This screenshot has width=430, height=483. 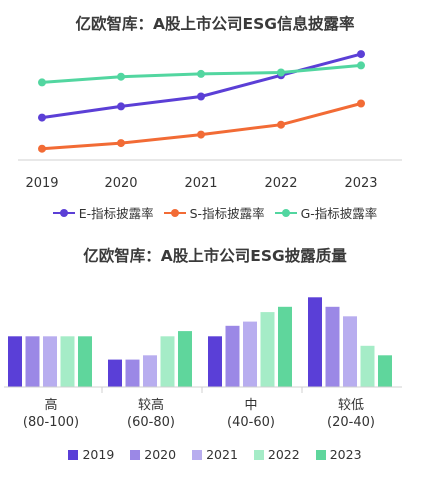 I want to click on legend-item-2: G-指标披露率, so click(x=326, y=212).